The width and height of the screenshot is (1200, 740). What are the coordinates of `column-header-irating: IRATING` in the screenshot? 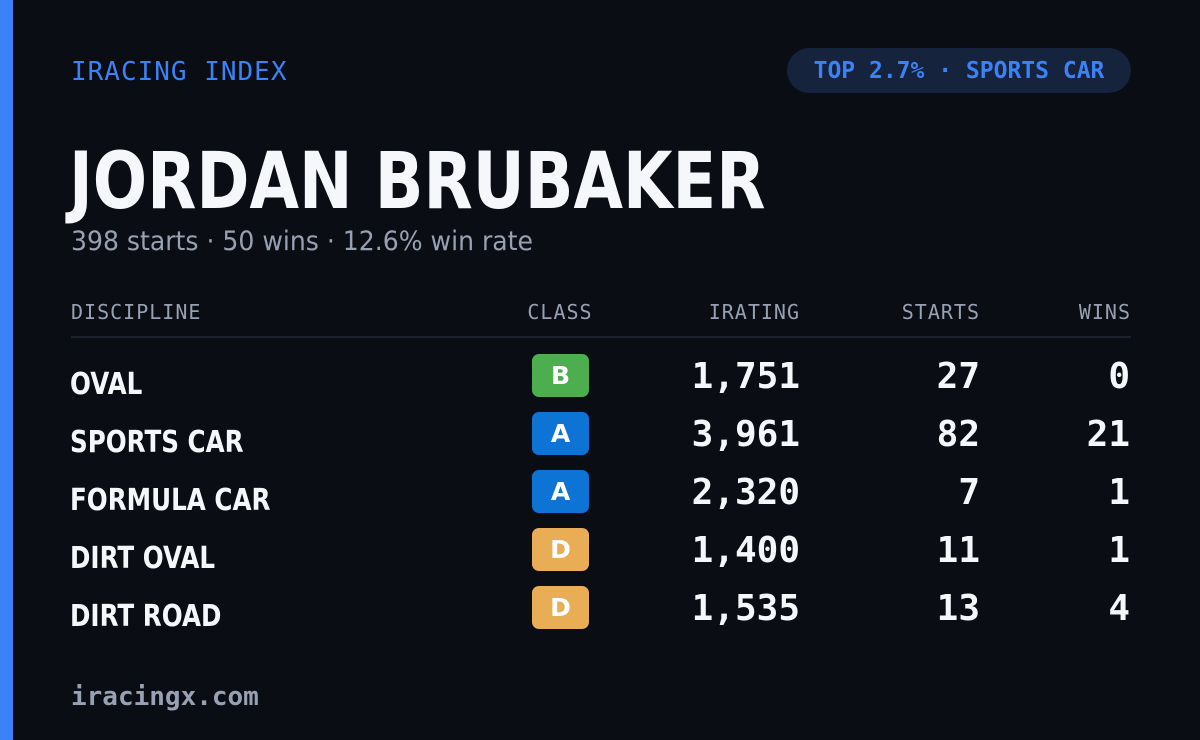 It's located at (754, 312).